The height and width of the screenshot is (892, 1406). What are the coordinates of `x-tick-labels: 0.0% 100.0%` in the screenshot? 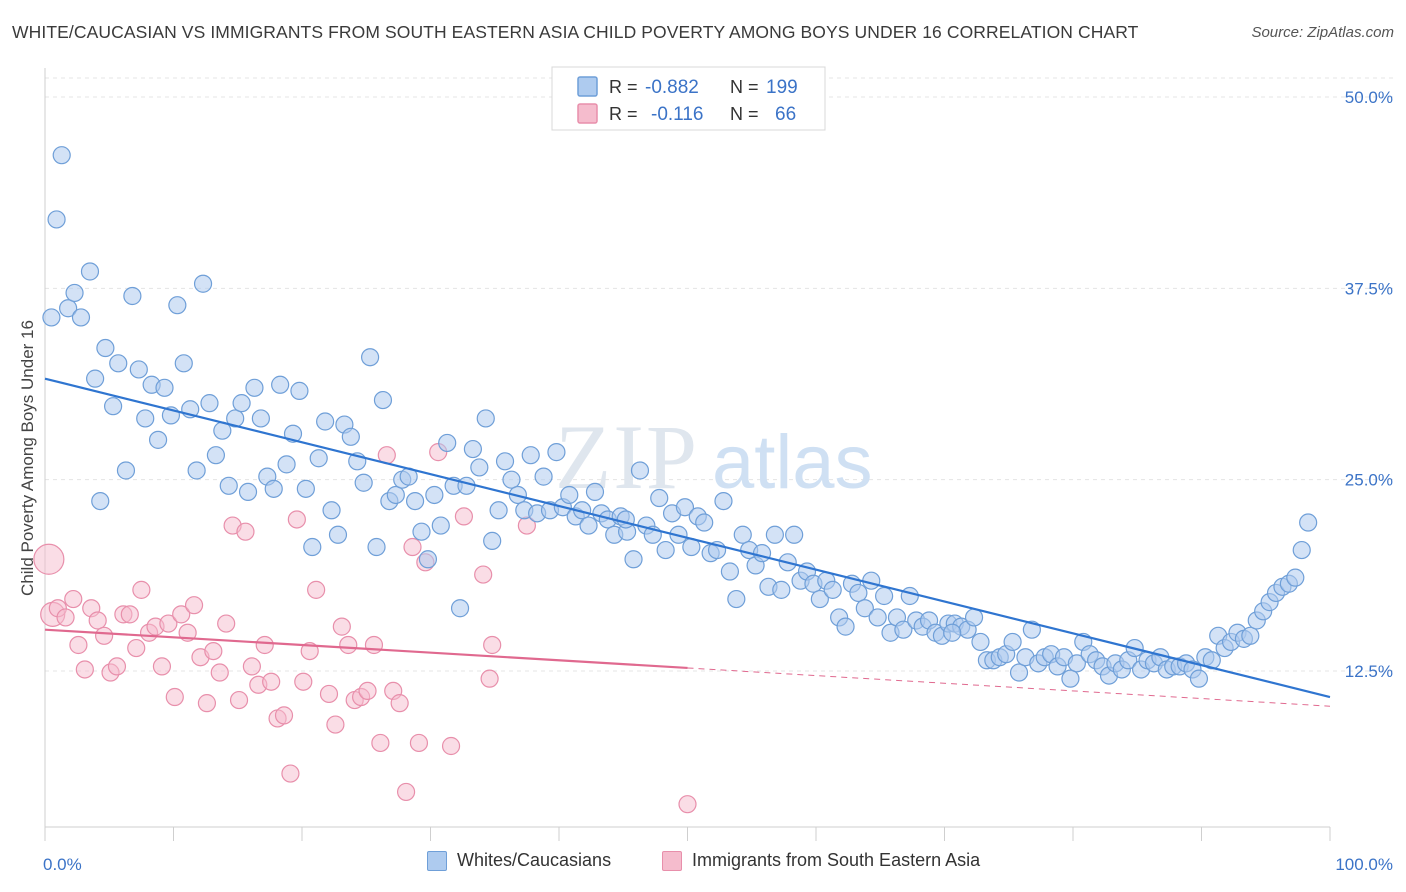 It's located at (718, 864).